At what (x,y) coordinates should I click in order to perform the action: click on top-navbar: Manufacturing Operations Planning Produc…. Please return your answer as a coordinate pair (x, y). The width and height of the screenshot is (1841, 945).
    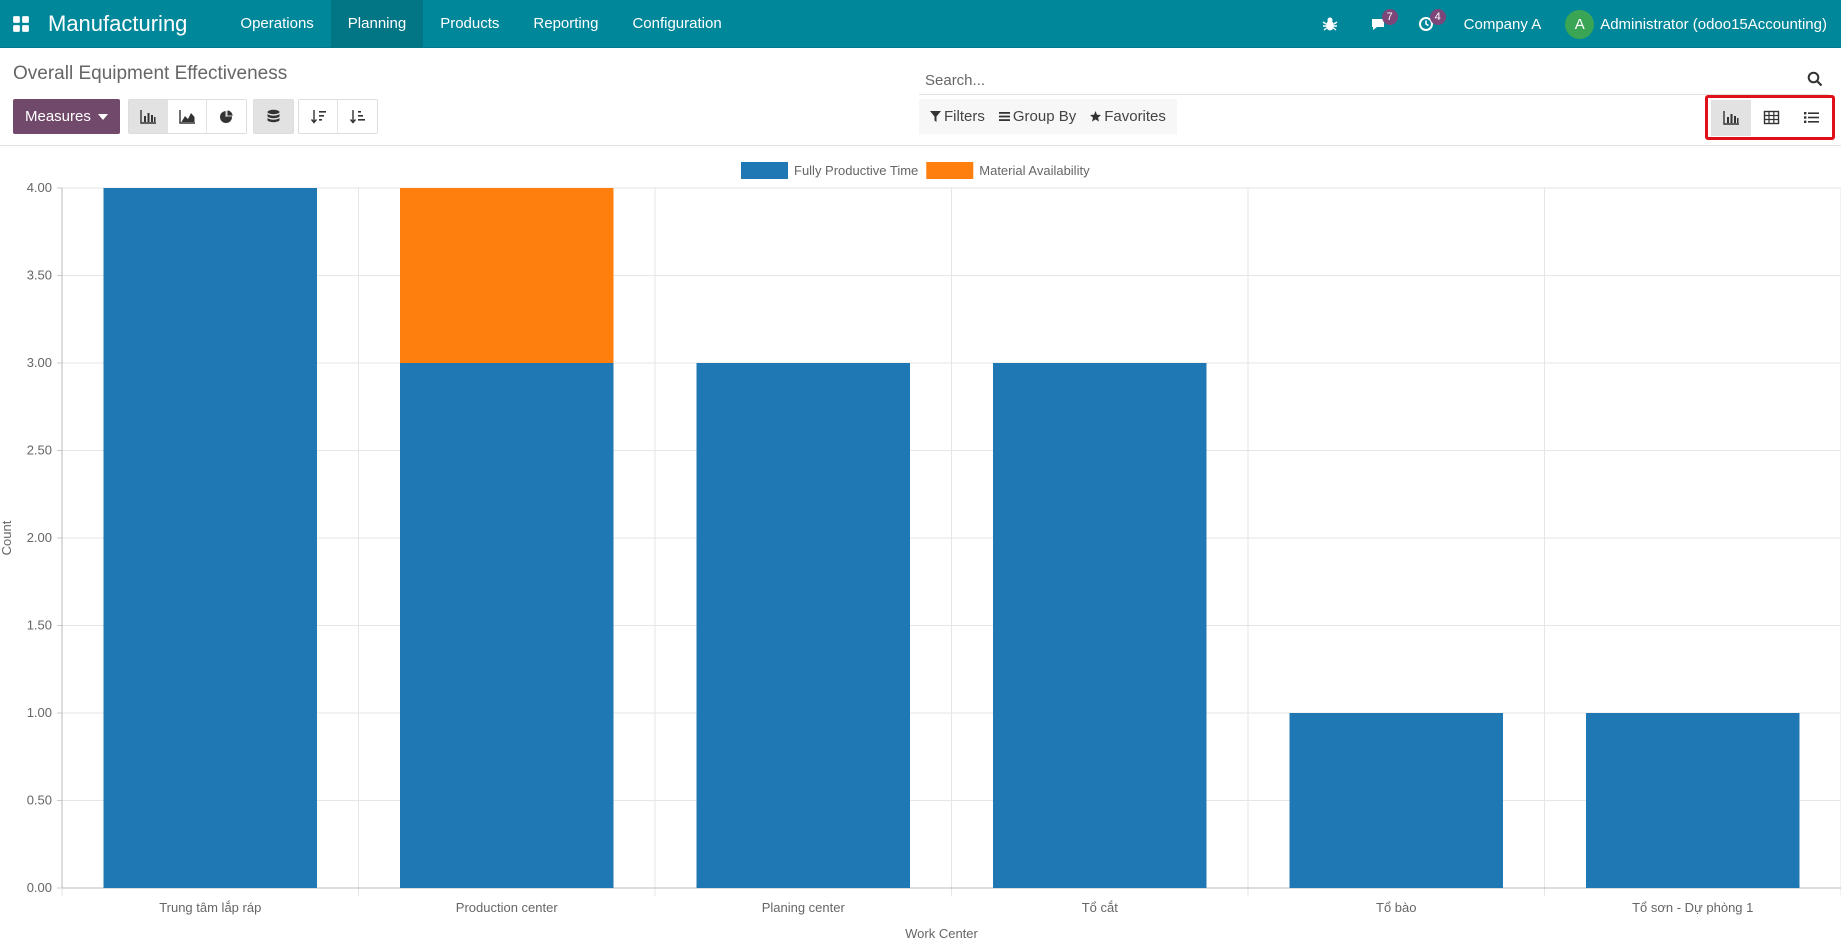
    Looking at the image, I should click on (920, 24).